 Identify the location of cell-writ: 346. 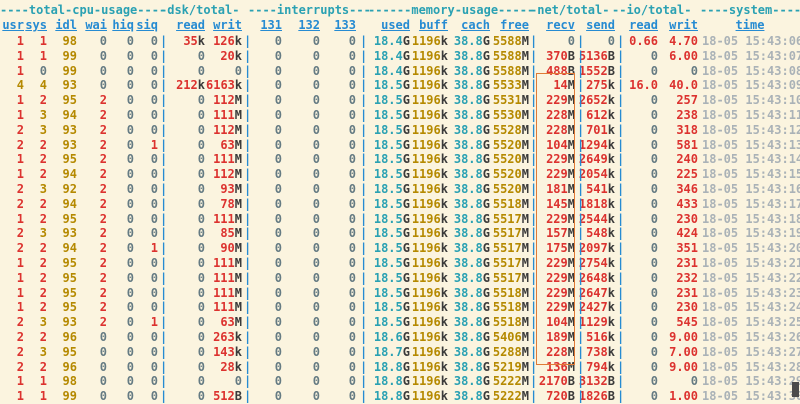
(687, 189).